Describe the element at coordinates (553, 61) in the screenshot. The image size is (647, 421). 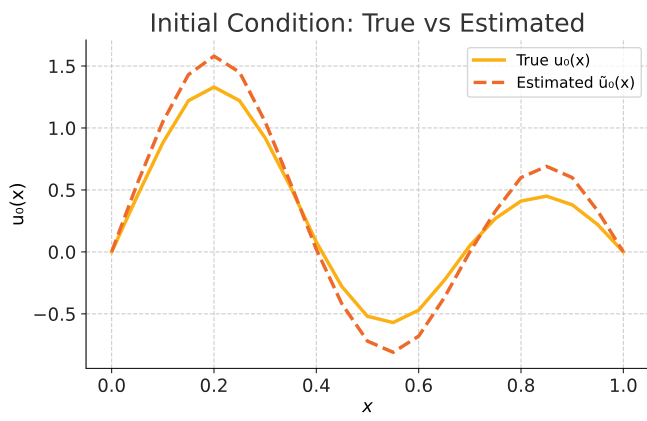
I see `legend-label: True u₀(x)` at that location.